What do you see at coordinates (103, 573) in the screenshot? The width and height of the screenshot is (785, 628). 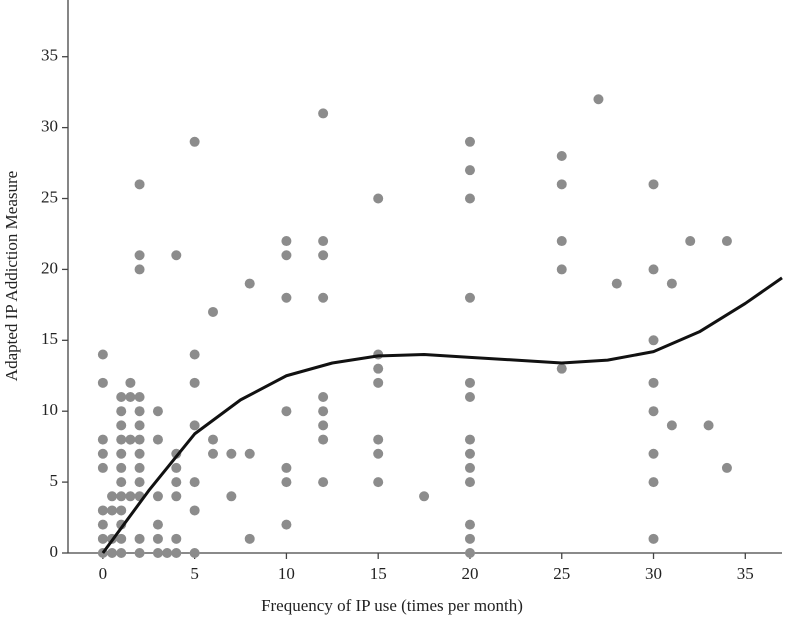 I see `x-tick-label: 0` at bounding box center [103, 573].